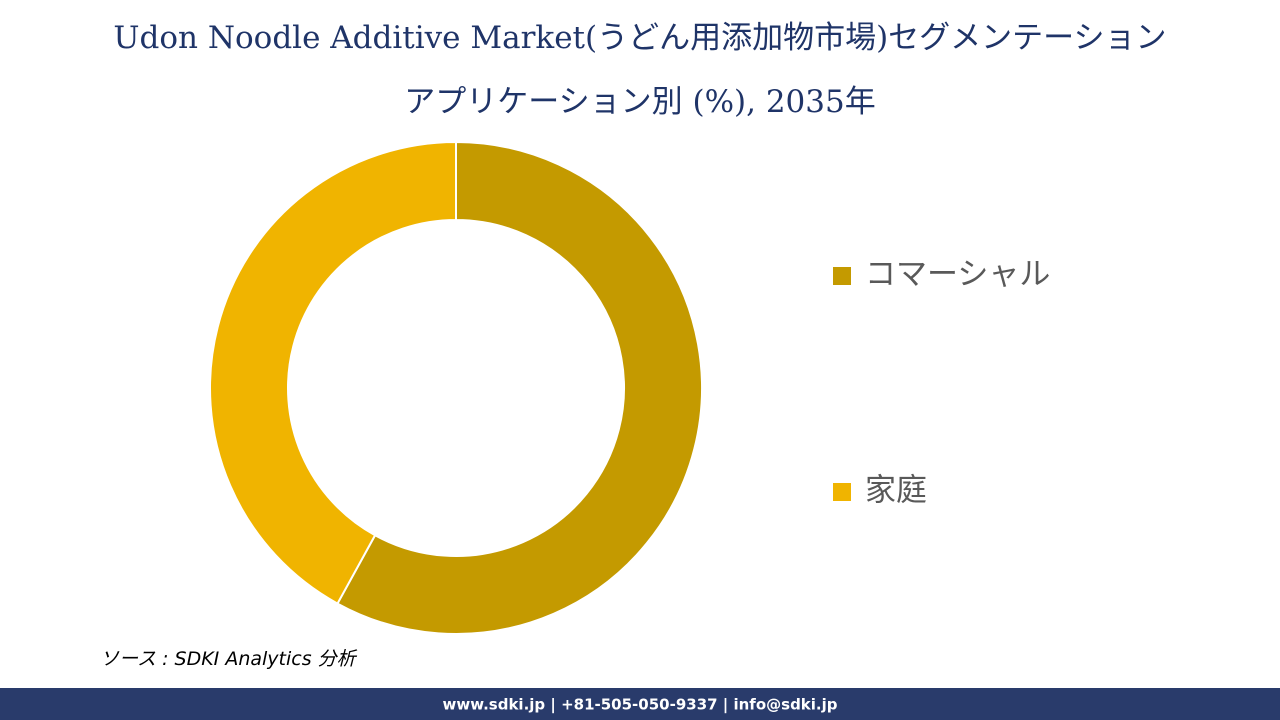 The image size is (1280, 720). What do you see at coordinates (229, 659) in the screenshot?
I see `source: ソース : SDKI Analytics 分析` at bounding box center [229, 659].